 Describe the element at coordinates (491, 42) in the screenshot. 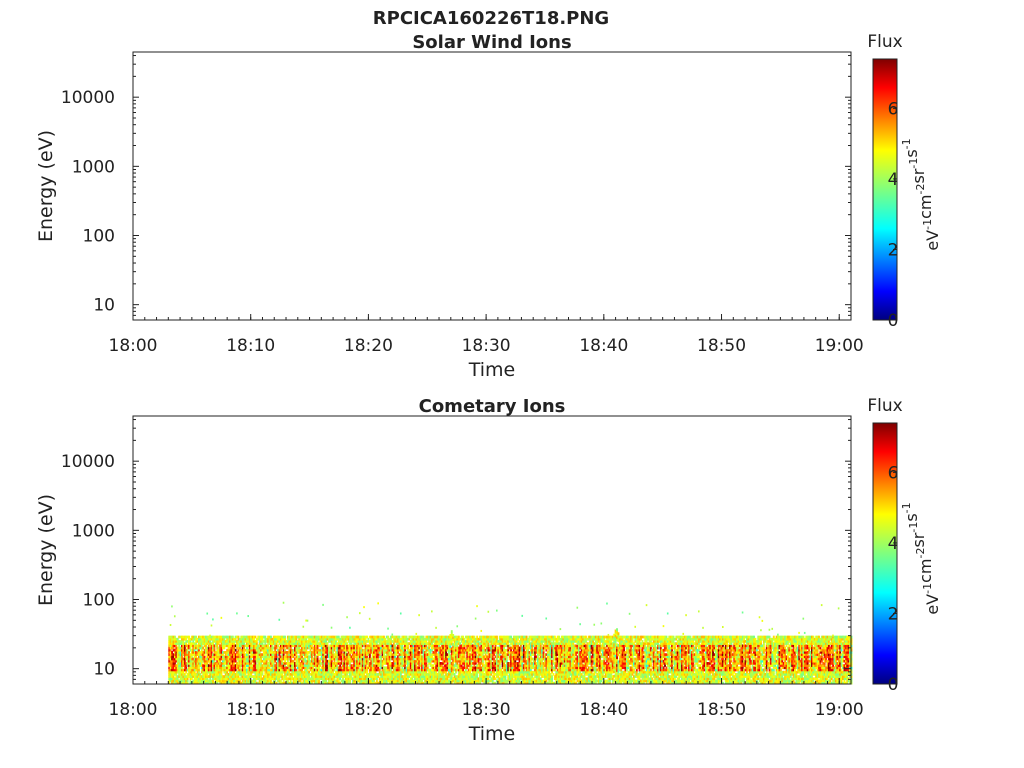

I see `panel-title: Solar Wind Ions` at that location.